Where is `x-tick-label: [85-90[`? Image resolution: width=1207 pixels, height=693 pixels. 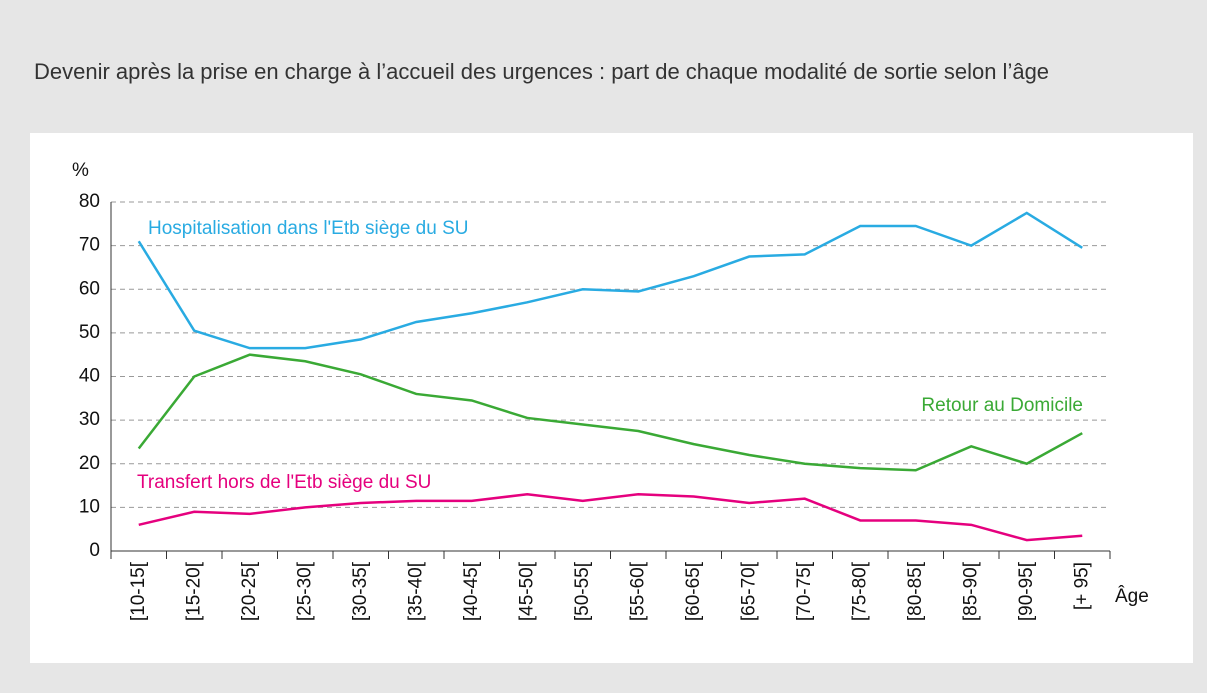
x-tick-label: [85-90[ is located at coordinates (970, 591).